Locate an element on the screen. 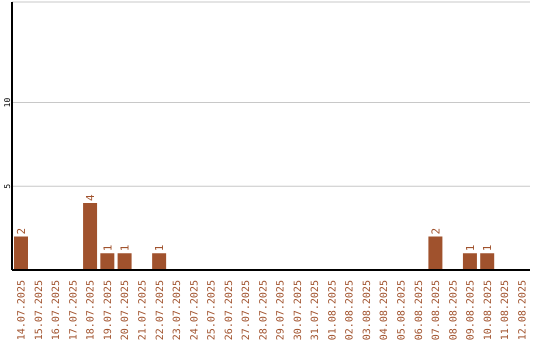 The height and width of the screenshot is (340, 540). data-label: 4 is located at coordinates (91, 197).